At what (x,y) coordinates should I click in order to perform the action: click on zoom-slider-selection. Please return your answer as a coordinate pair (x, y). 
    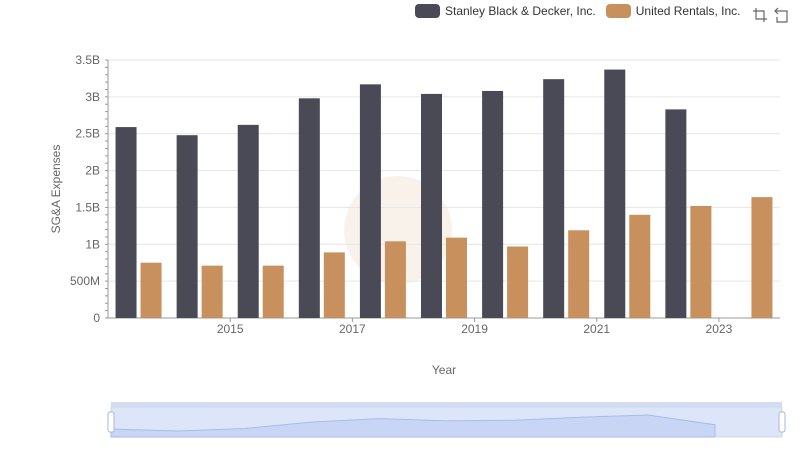
    Looking at the image, I should click on (446, 422).